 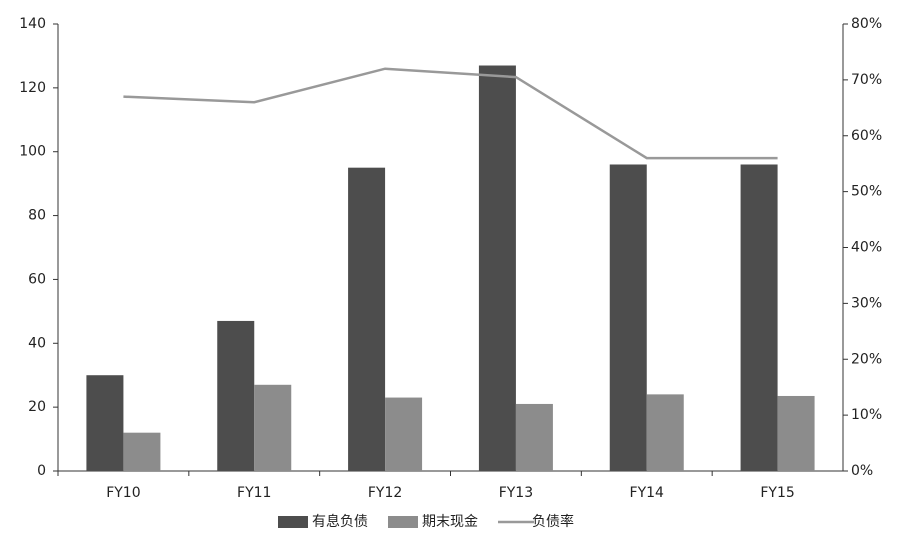 What do you see at coordinates (340, 521) in the screenshot?
I see `legend-label: 有息负债` at bounding box center [340, 521].